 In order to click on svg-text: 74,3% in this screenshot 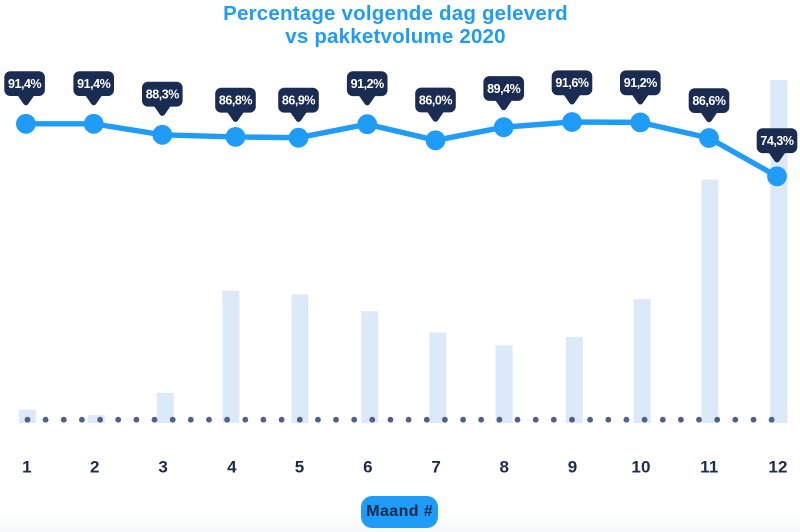, I will do `click(777, 141)`.